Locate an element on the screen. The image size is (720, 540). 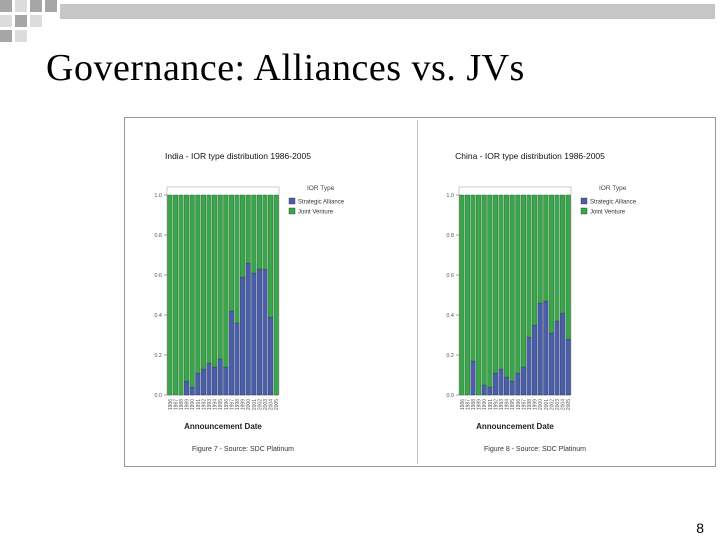
figure-caption: Figure 7 - Source: SDC Platinum is located at coordinates (243, 449).